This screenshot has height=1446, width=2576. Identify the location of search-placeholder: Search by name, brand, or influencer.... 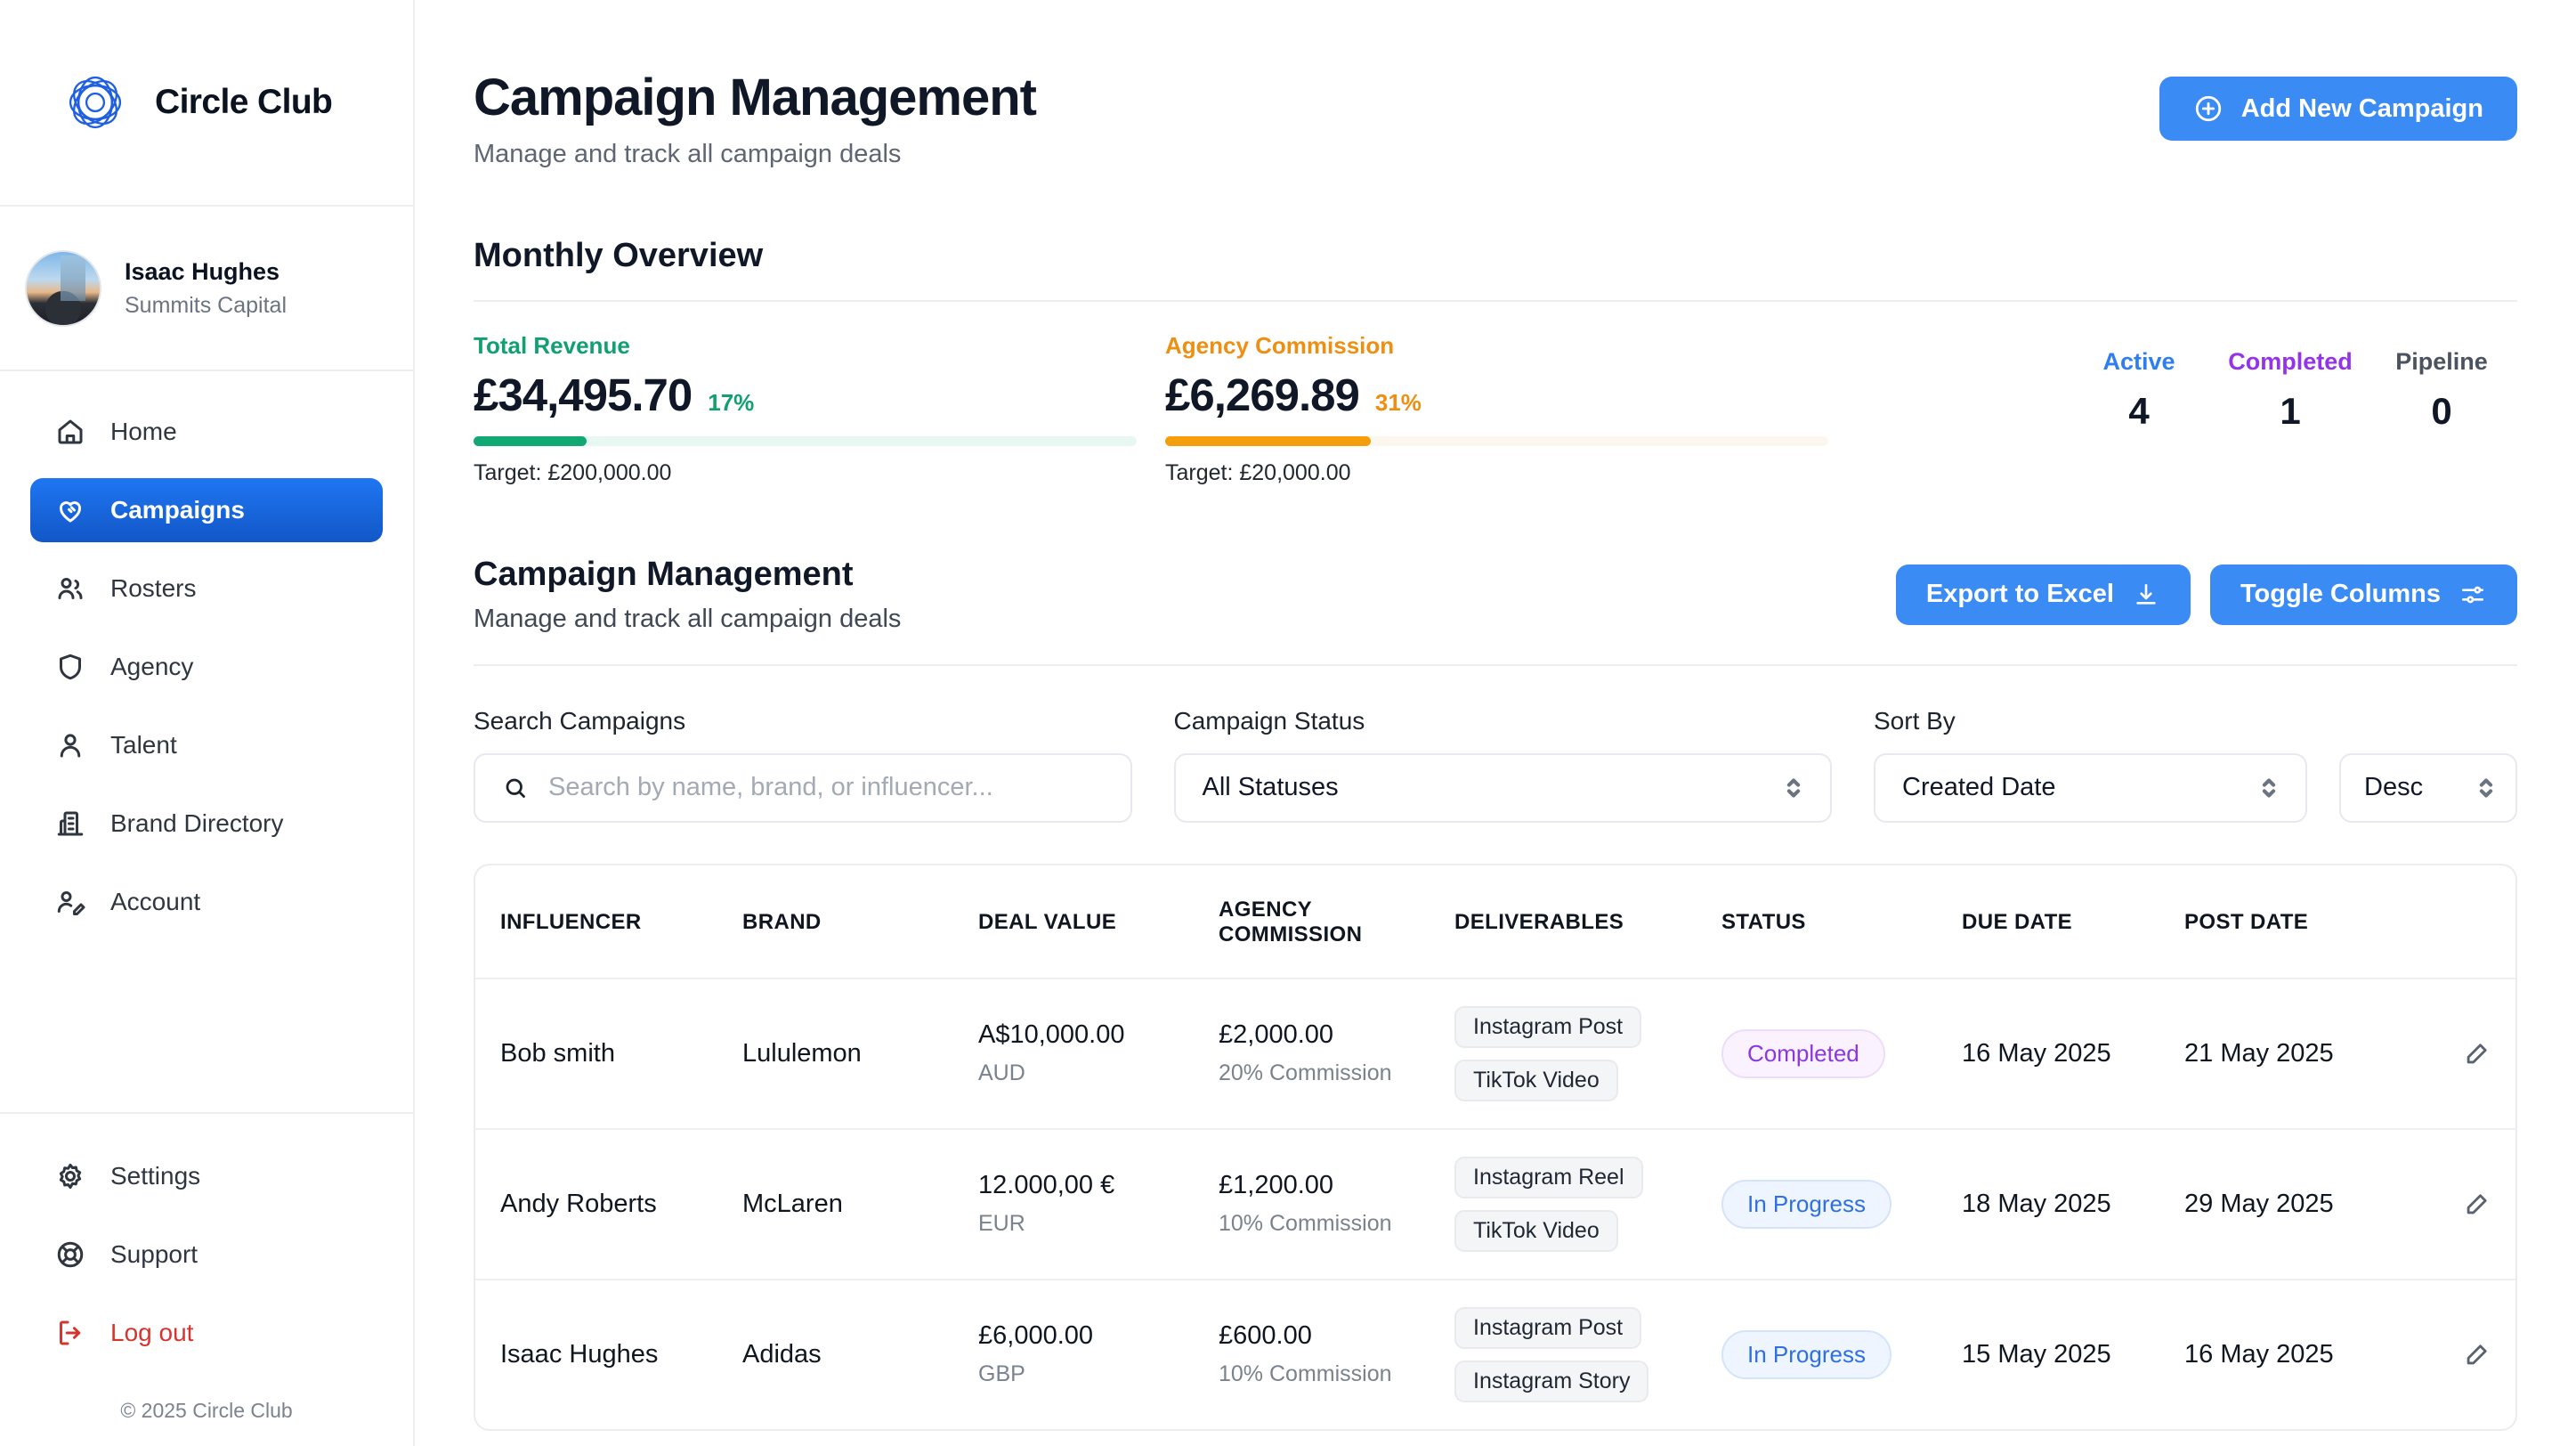
(770, 787).